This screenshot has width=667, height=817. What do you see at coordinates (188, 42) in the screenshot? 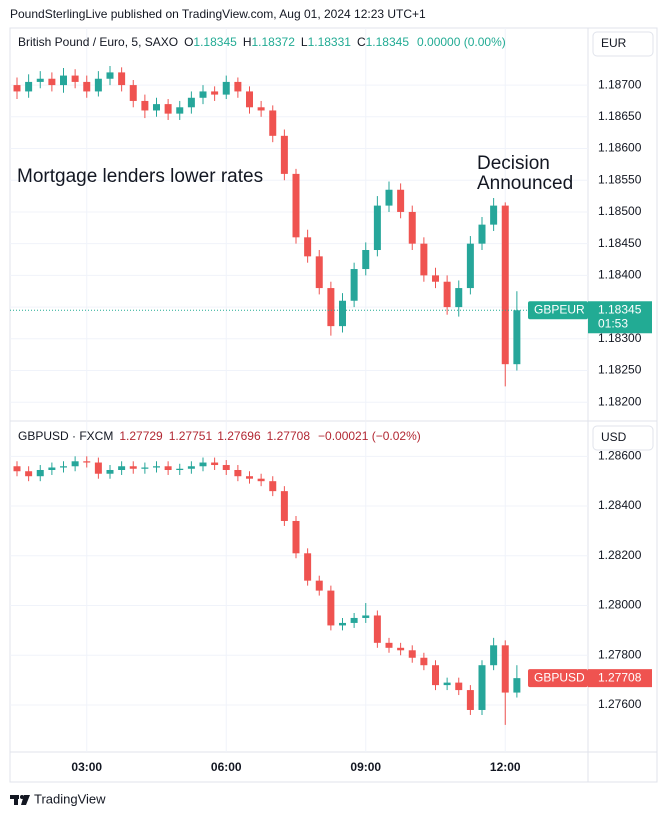
I see `legend-key: O` at bounding box center [188, 42].